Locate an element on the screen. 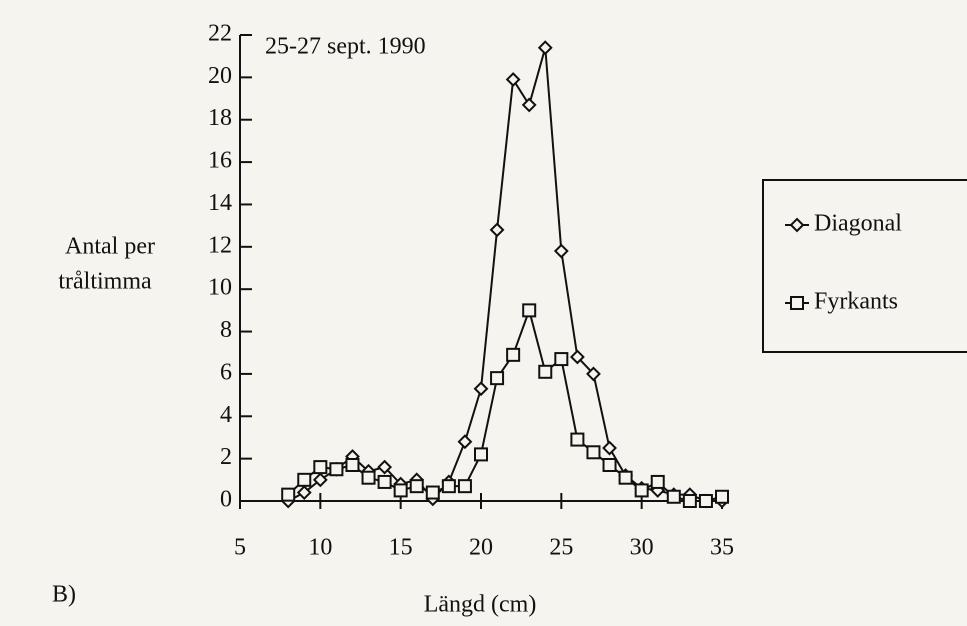 This screenshot has width=967, height=626. x-tick-label: 10 is located at coordinates (320, 548).